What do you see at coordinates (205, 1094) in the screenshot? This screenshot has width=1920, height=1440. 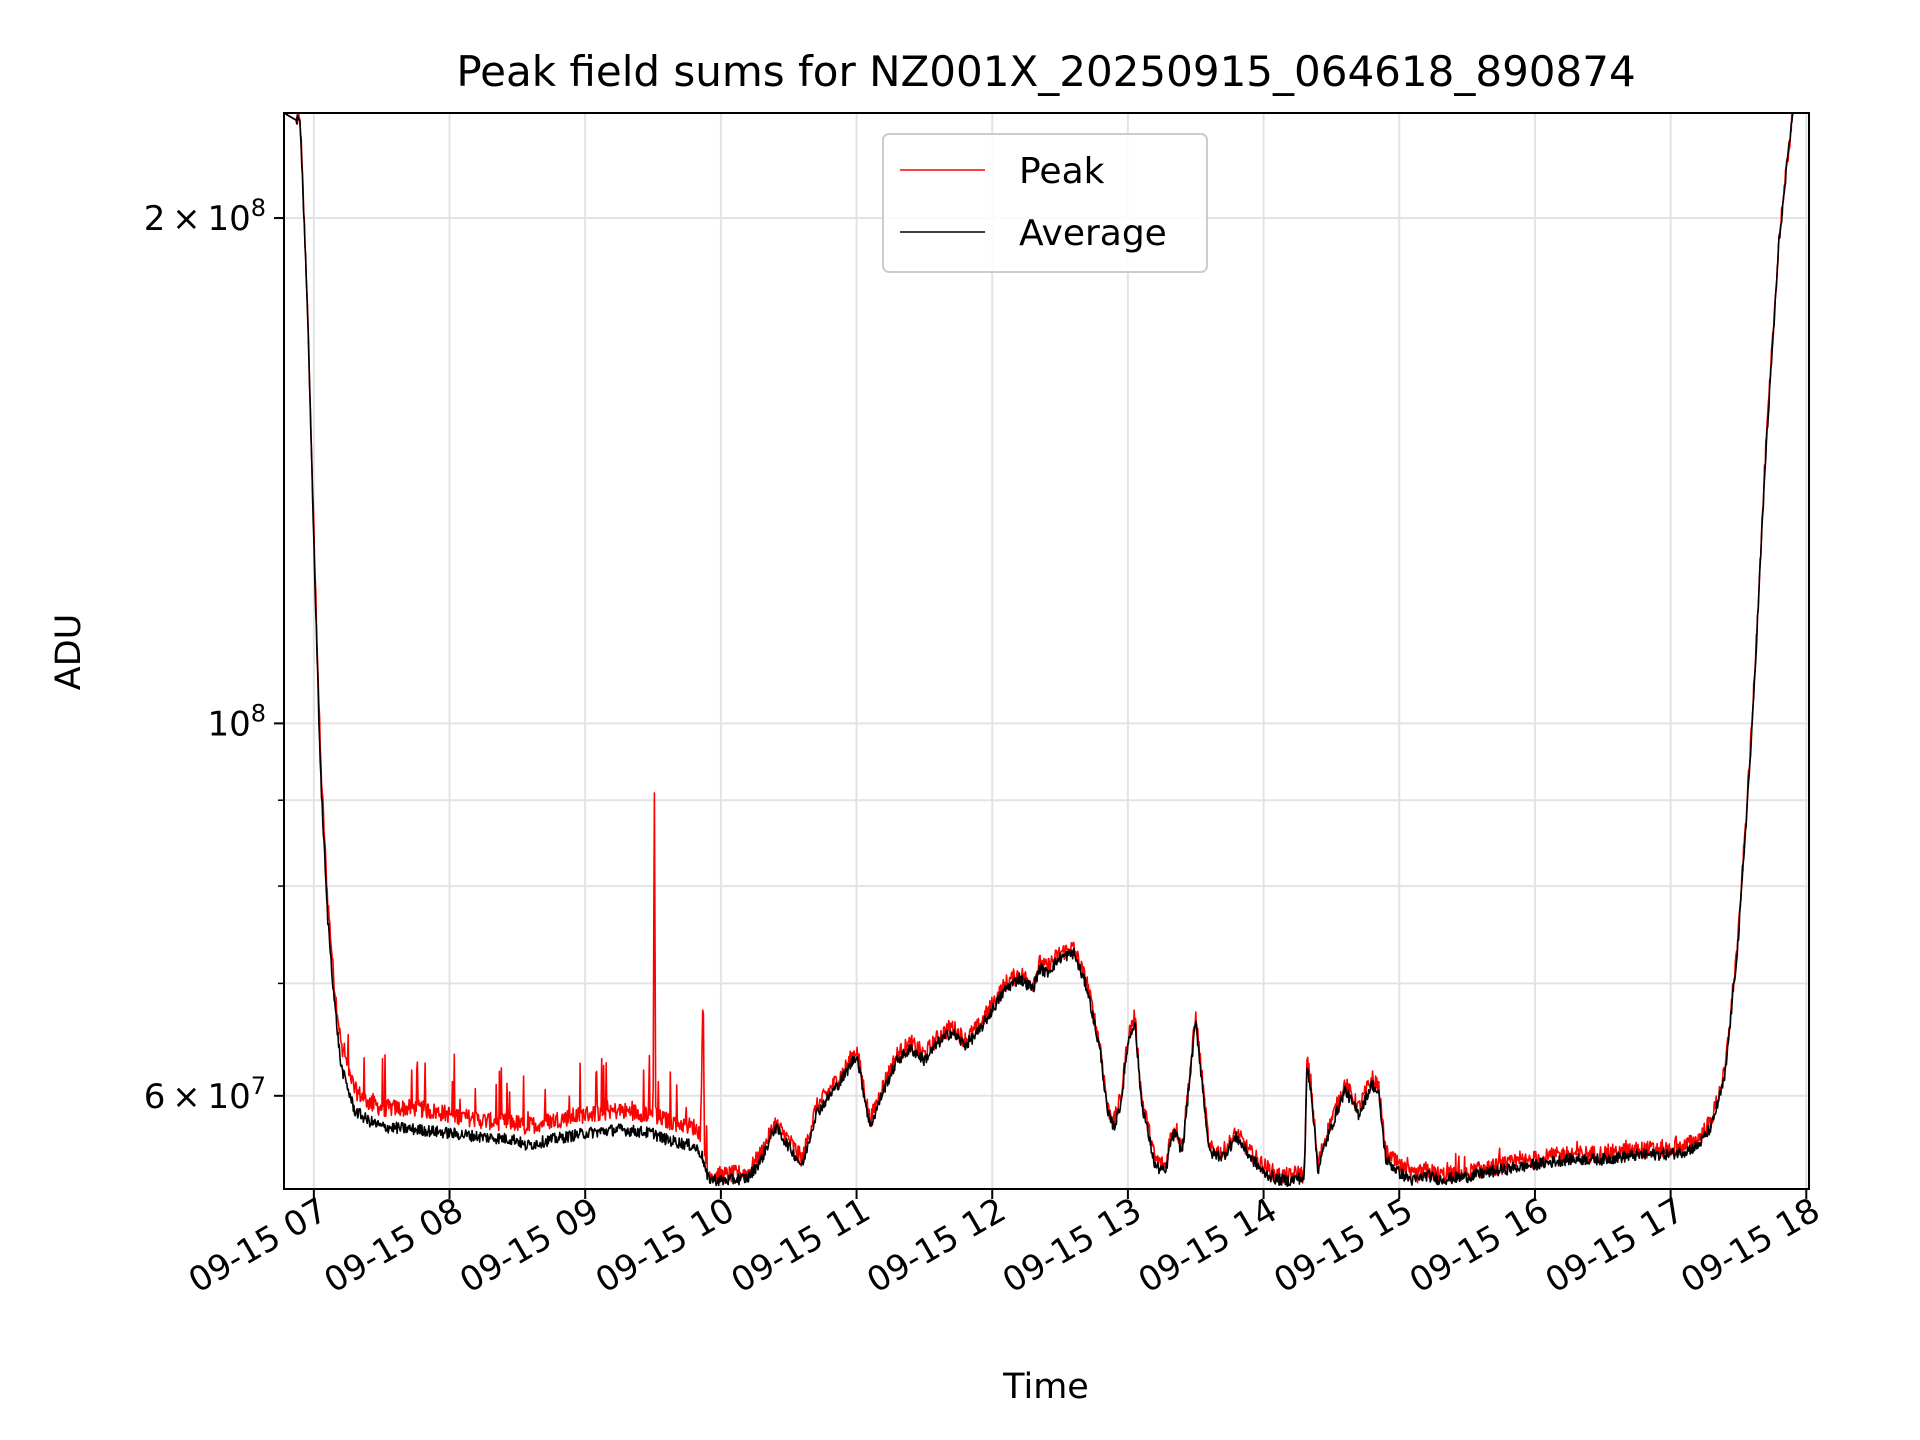 I see `y-tick-label: 6 × 10⁷` at bounding box center [205, 1094].